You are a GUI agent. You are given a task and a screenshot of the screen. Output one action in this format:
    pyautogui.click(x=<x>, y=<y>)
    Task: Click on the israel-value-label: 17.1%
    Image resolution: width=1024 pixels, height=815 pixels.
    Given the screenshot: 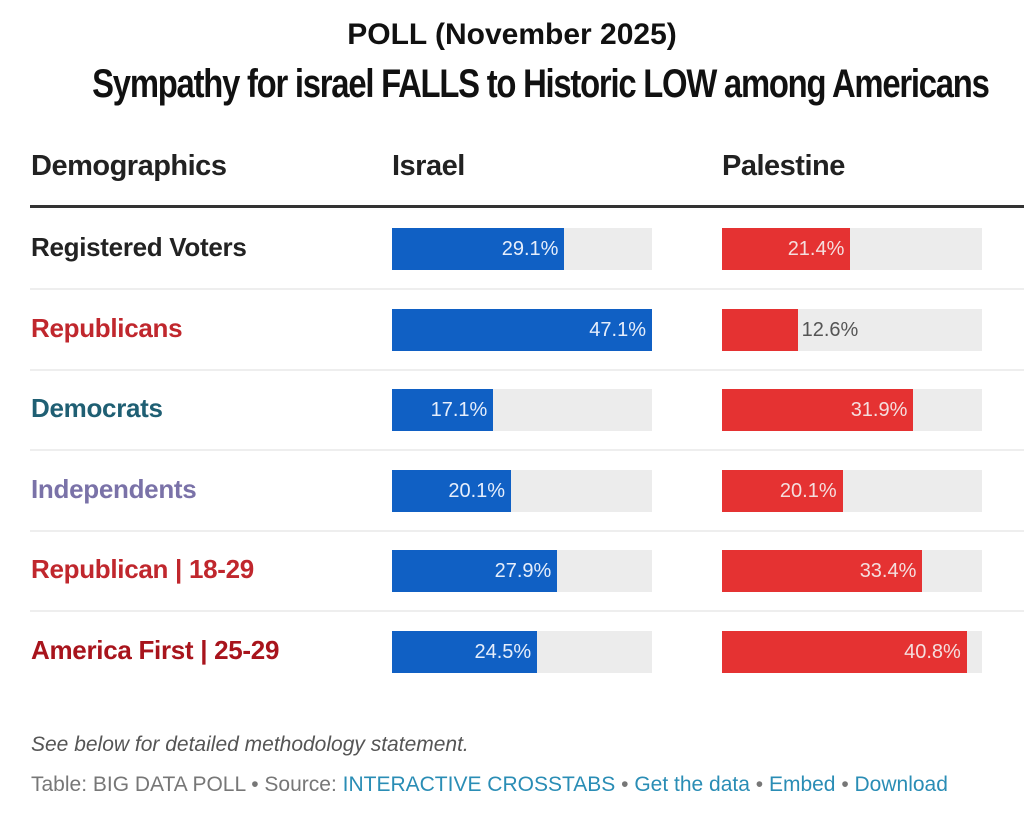 What is the action you would take?
    pyautogui.click(x=459, y=410)
    